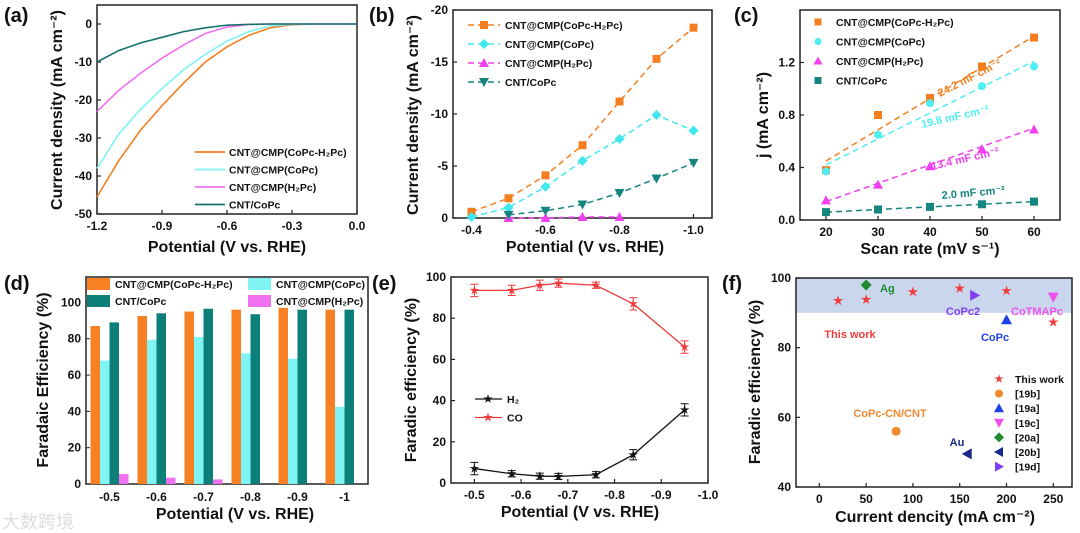 Image resolution: width=1080 pixels, height=533 pixels. Describe the element at coordinates (1027, 453) in the screenshot. I see `legend-label: [20b]` at that location.